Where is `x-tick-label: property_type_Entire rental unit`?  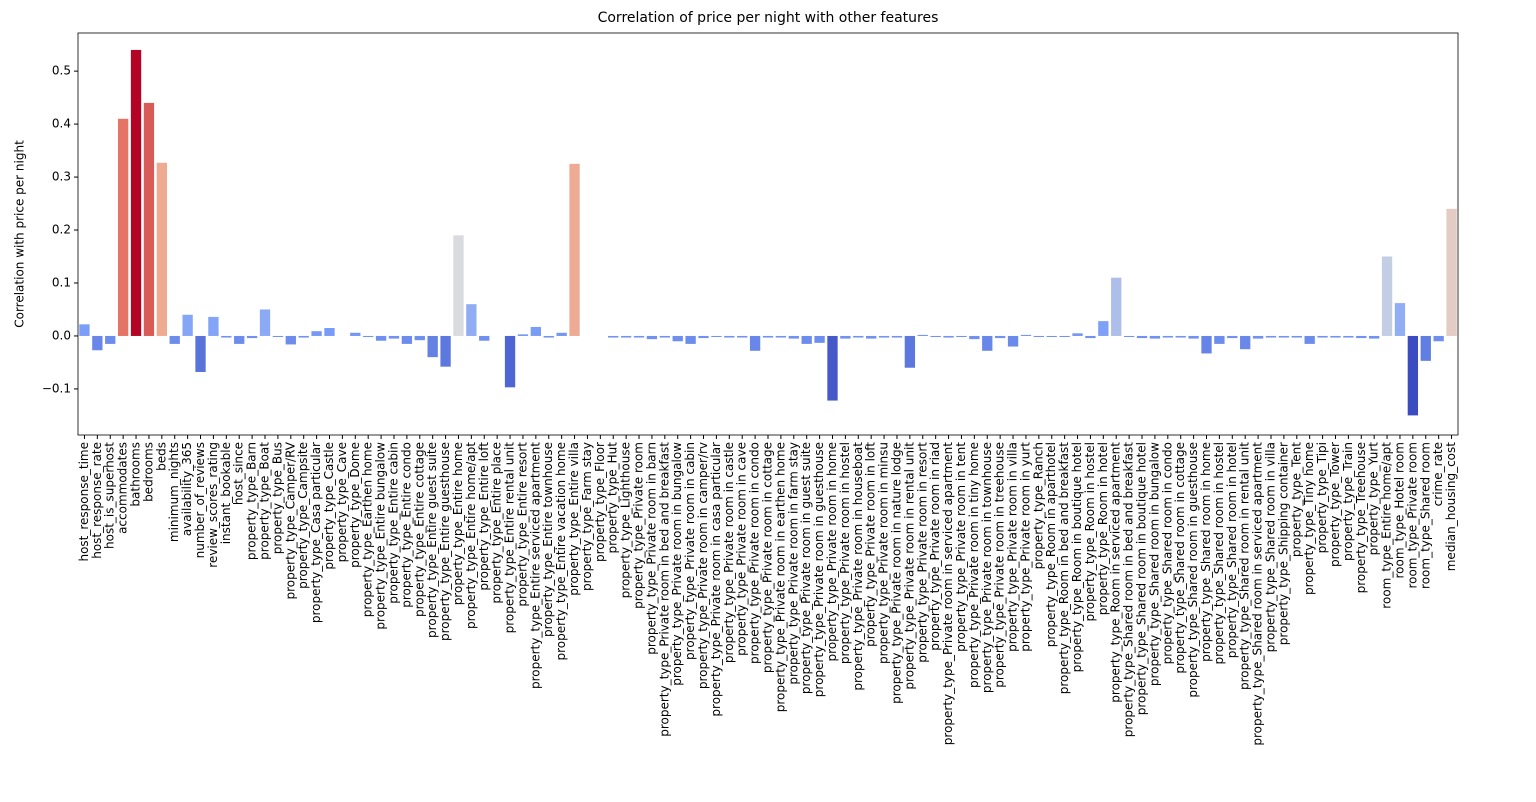
x-tick-label: property_type_Entire rental unit is located at coordinates (510, 538).